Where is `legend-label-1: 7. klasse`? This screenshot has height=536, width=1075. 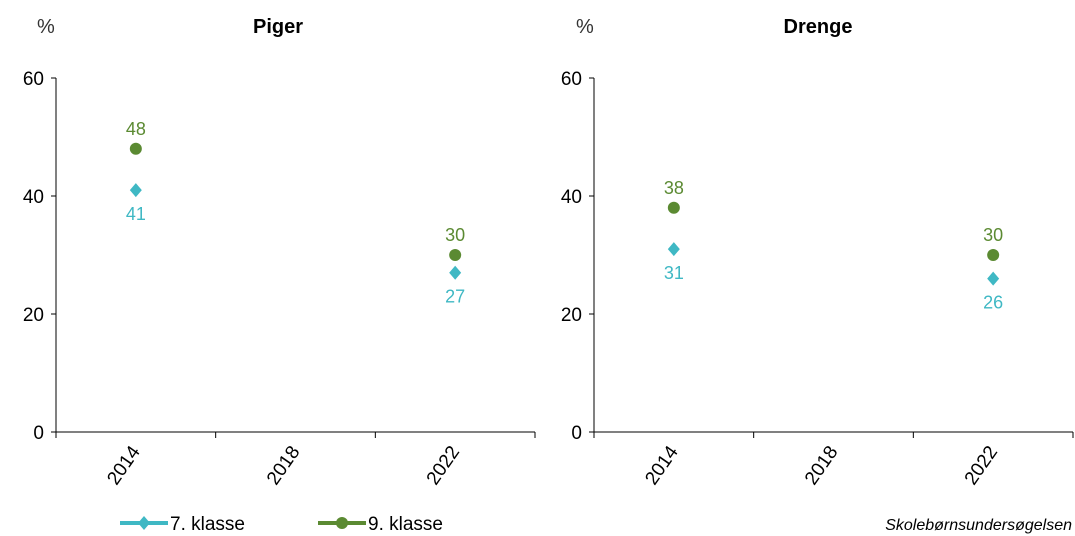 legend-label-1: 7. klasse is located at coordinates (207, 524).